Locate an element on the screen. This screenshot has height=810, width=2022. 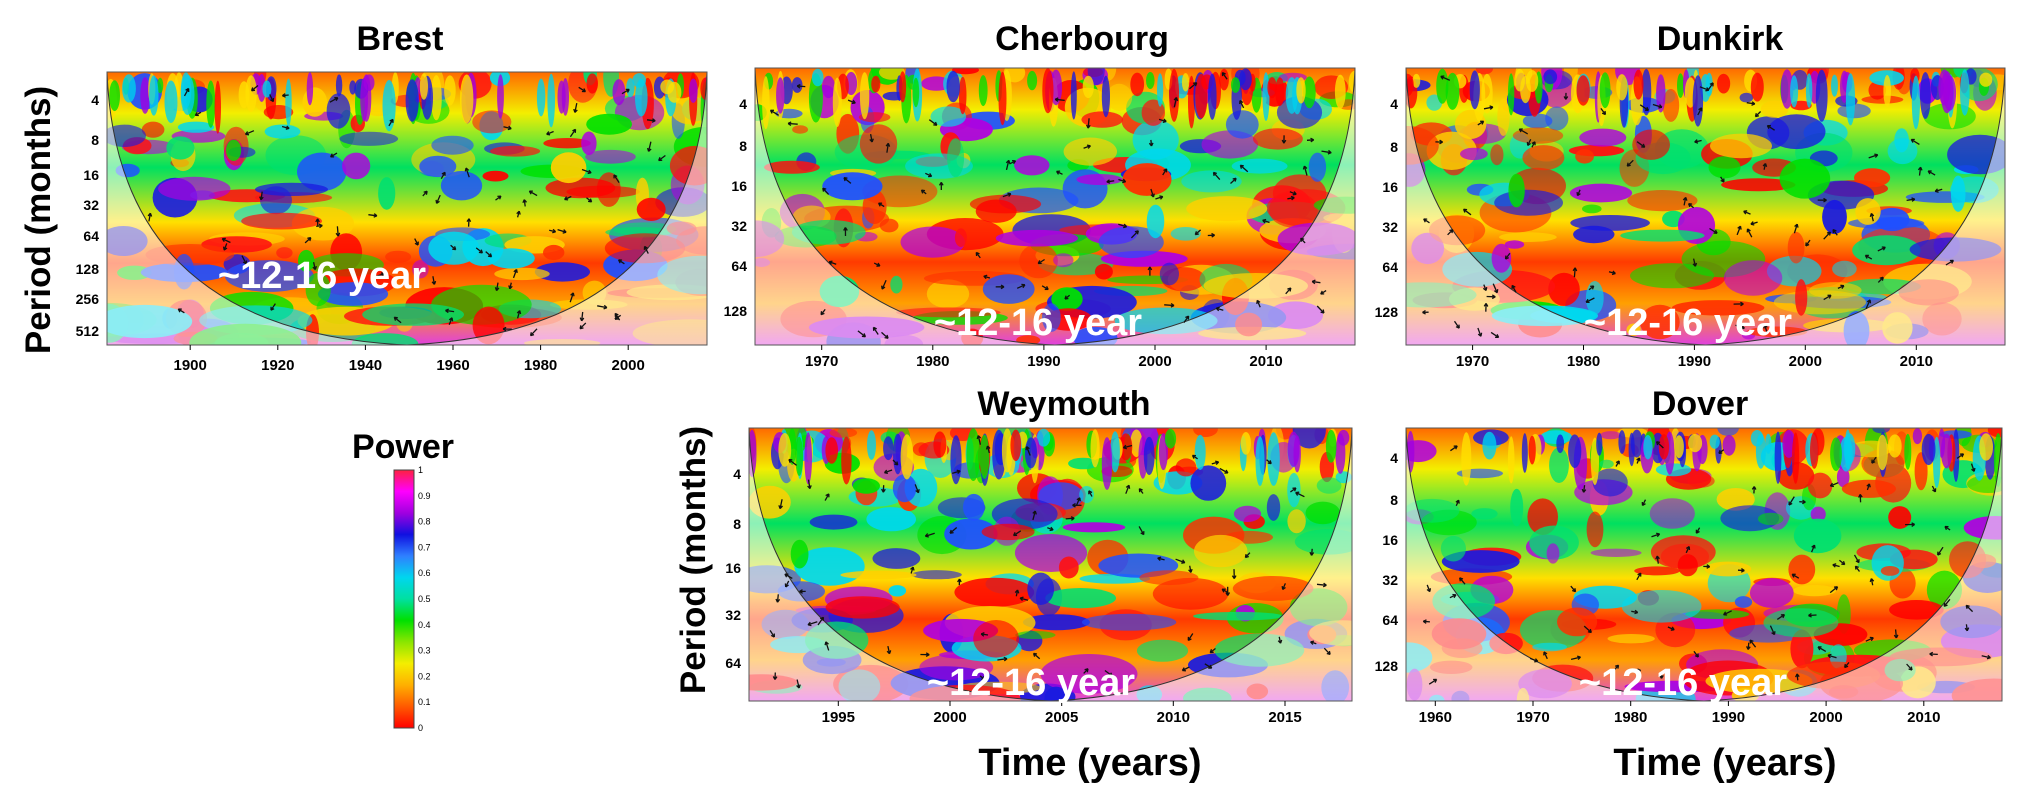
panel-title: Cherbourg is located at coordinates (1082, 39).